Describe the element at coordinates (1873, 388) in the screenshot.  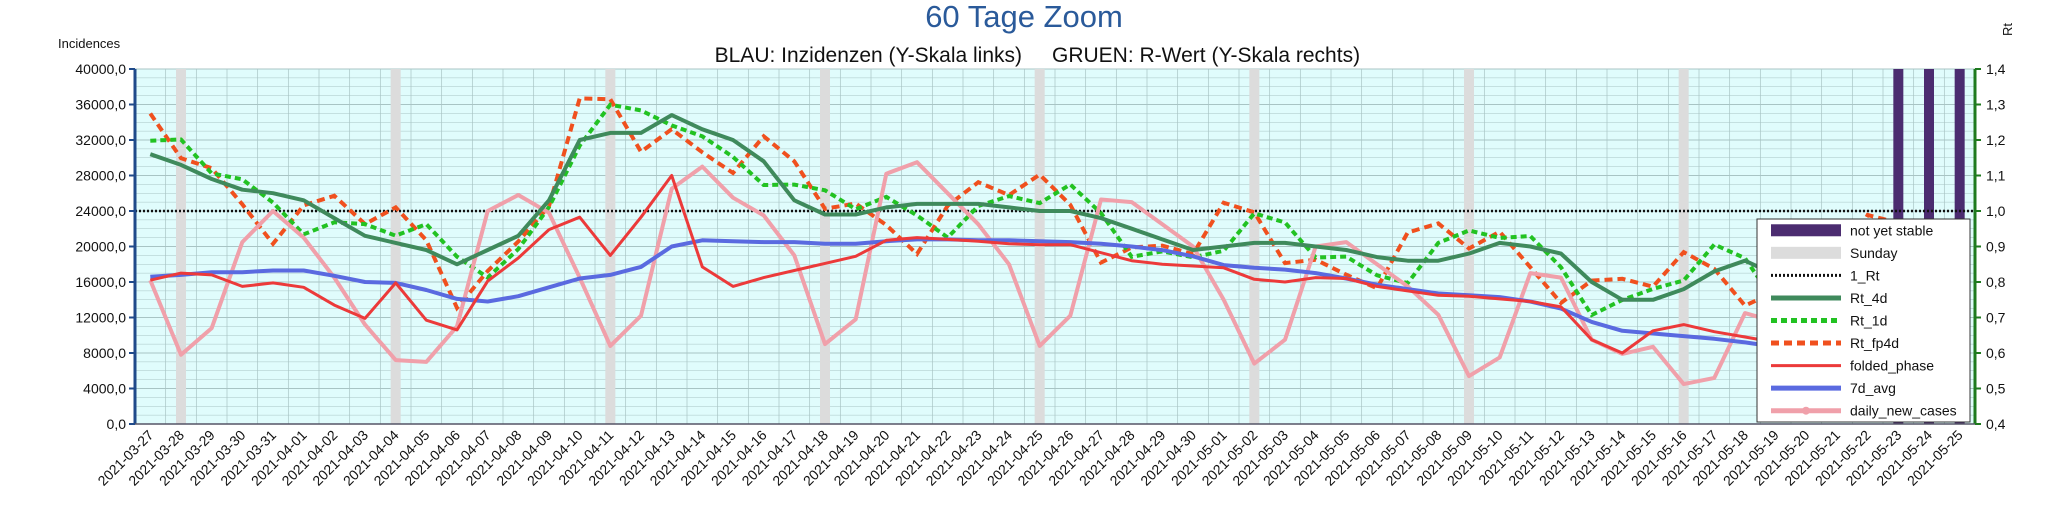
I see `legend-label: 7d_avg` at that location.